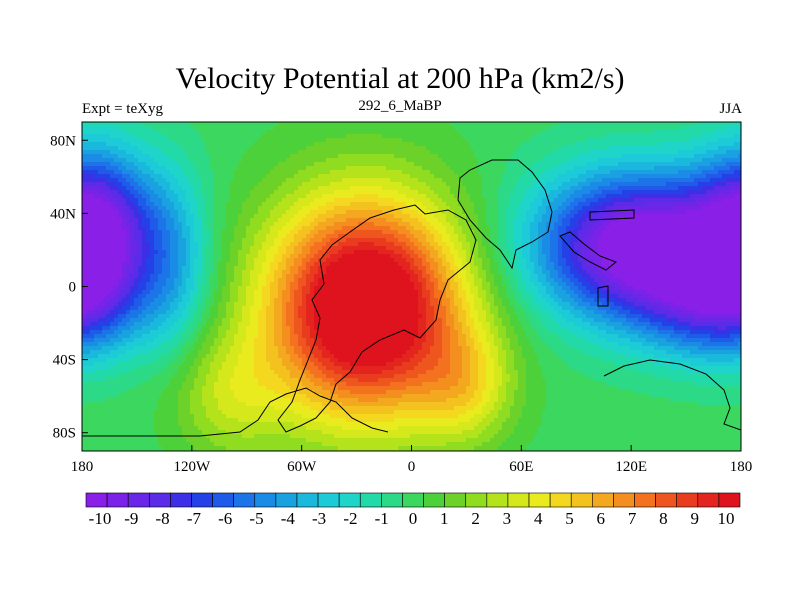 Image resolution: width=800 pixels, height=600 pixels. What do you see at coordinates (412, 467) in the screenshot?
I see `x-tick-label: 0` at bounding box center [412, 467].